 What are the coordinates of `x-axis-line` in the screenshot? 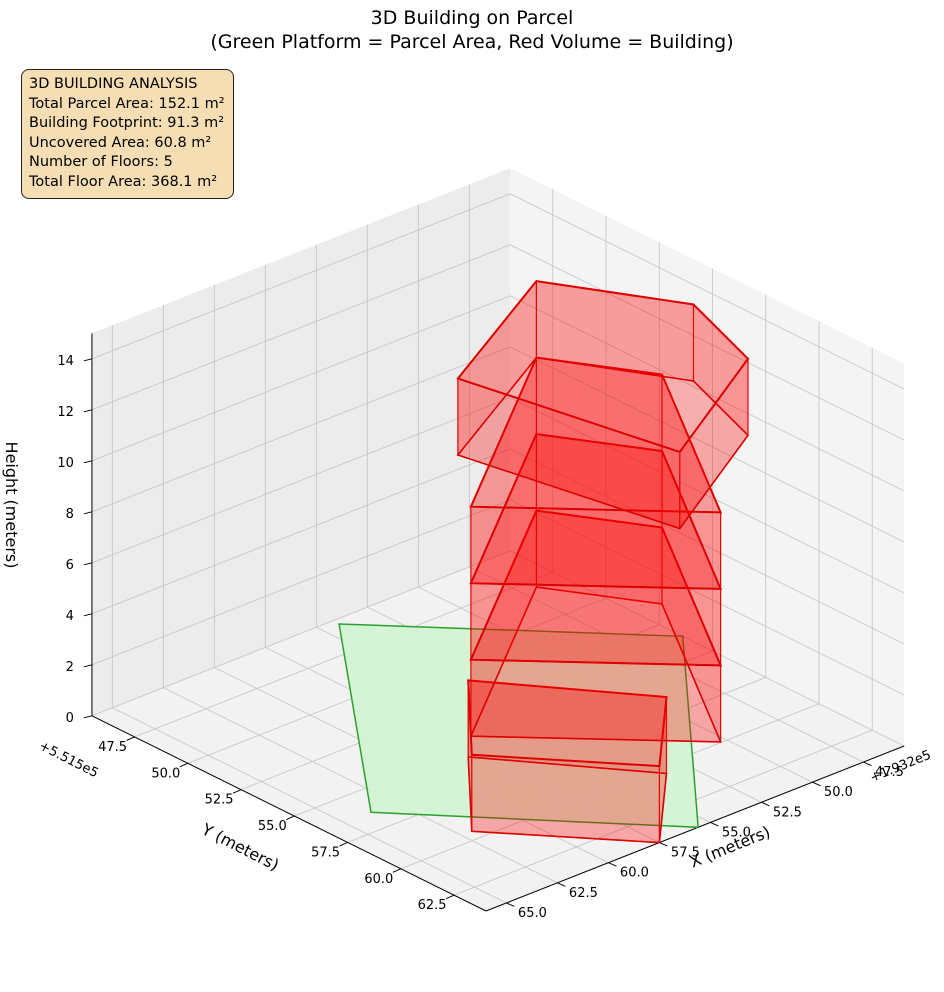 It's located at (695, 828).